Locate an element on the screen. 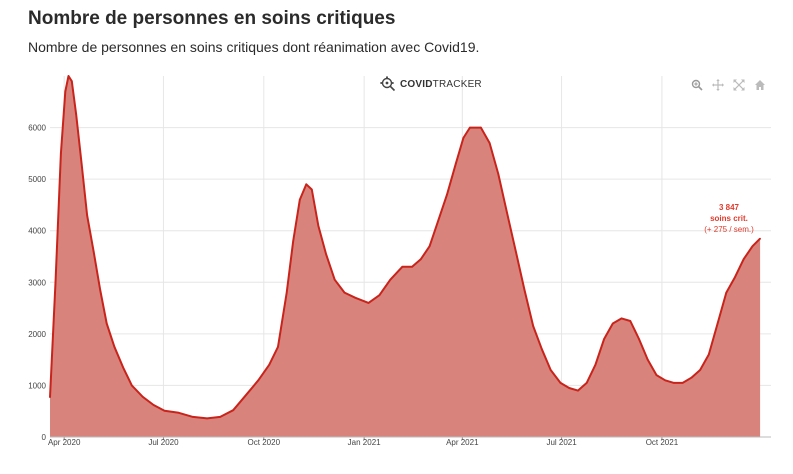  chart-title: Nombre de personnes en soins critiques is located at coordinates (212, 18).